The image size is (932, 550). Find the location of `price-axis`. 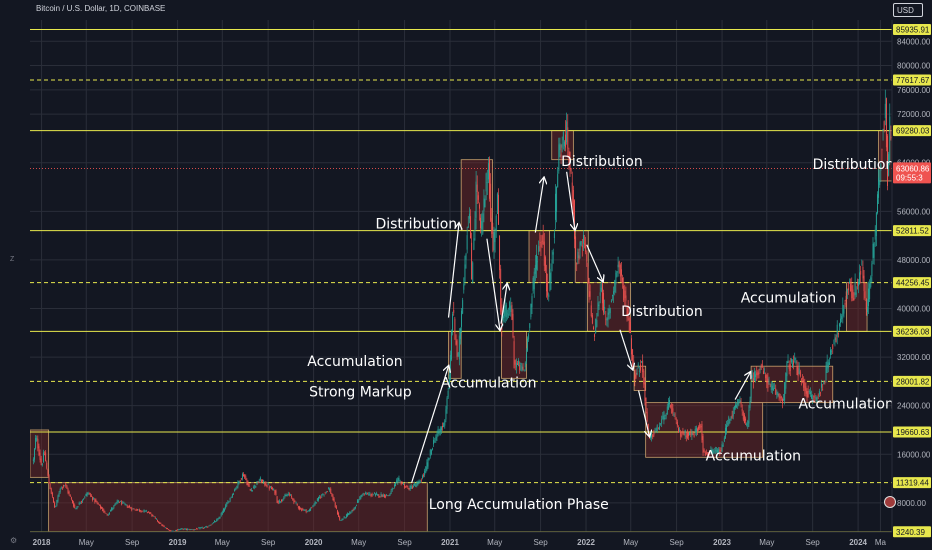

price-axis is located at coordinates (912, 276).